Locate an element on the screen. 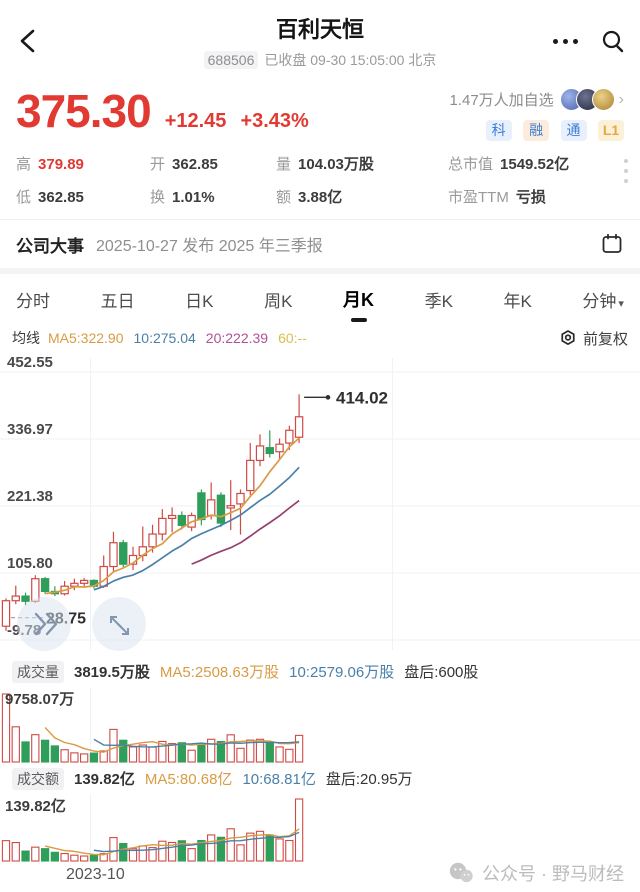 The width and height of the screenshot is (640, 892). stat-pe: 市盈TTM 亏损 is located at coordinates (497, 197).